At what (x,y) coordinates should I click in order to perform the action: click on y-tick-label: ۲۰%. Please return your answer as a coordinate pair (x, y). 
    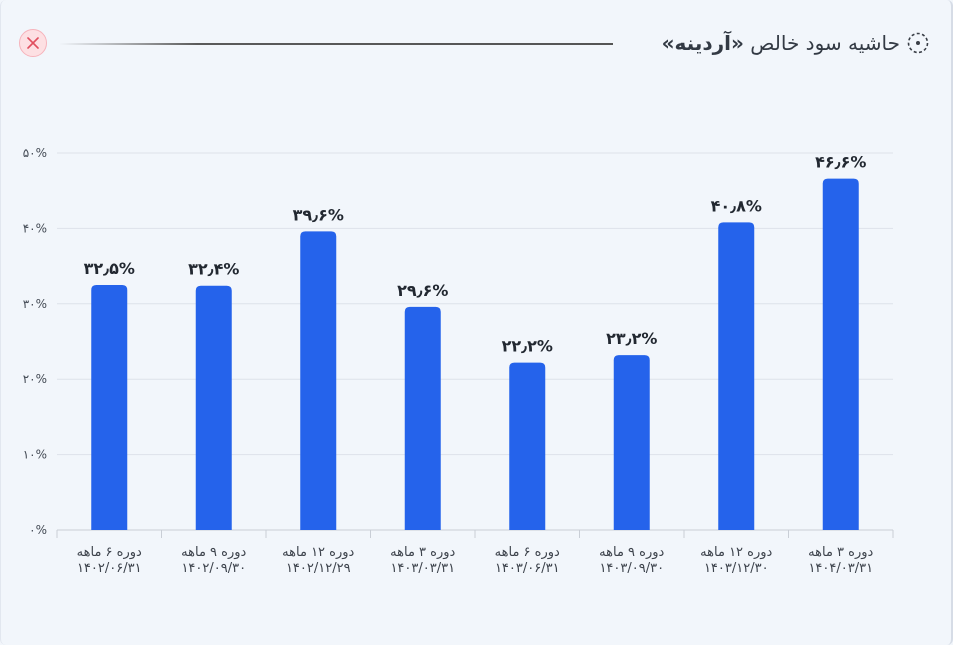
    Looking at the image, I should click on (35, 379).